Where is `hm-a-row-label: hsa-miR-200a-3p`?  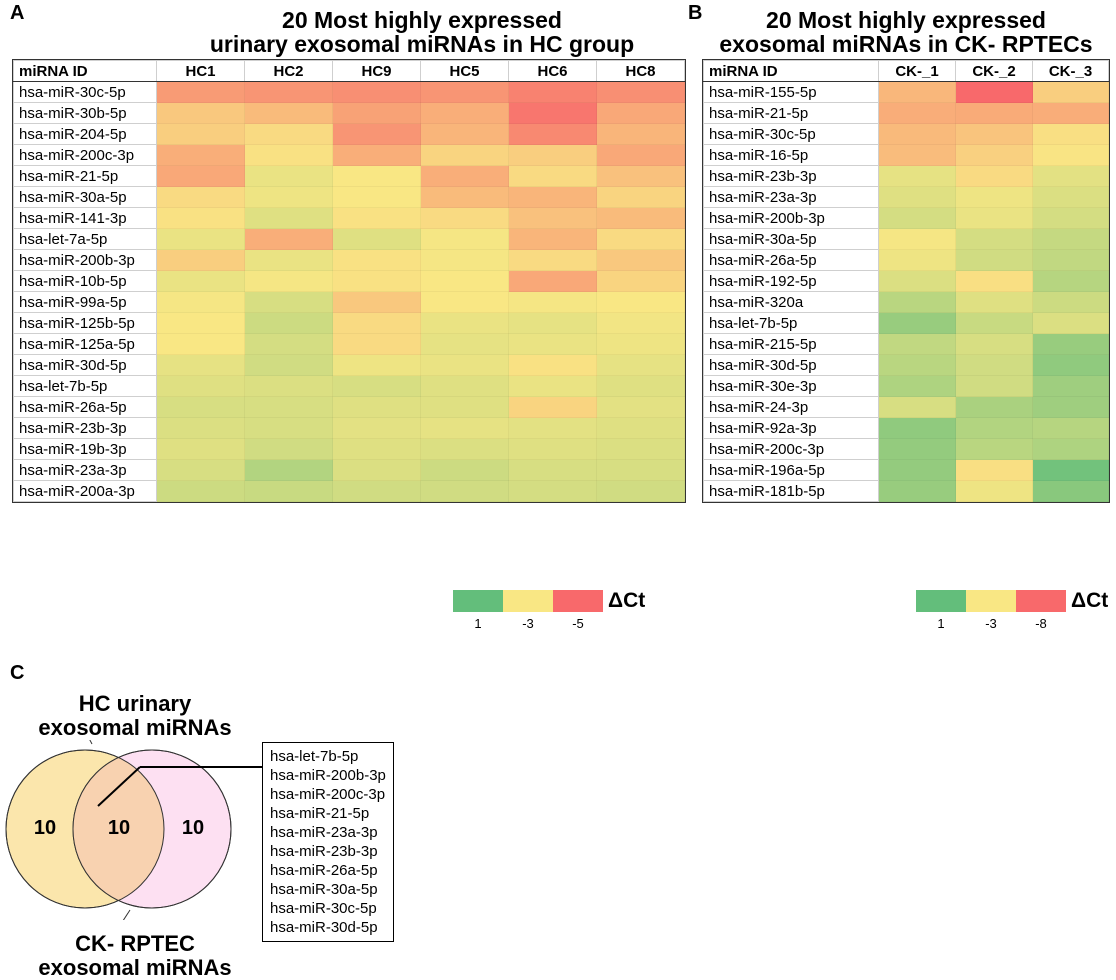 hm-a-row-label: hsa-miR-200a-3p is located at coordinates (85, 491).